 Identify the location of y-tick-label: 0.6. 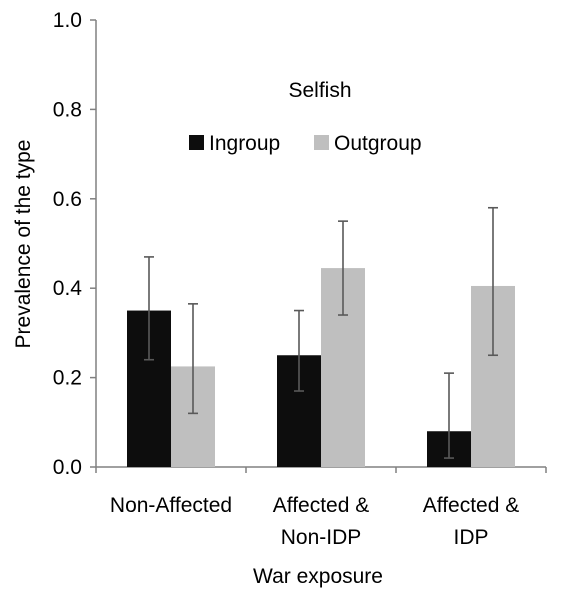
(67, 199).